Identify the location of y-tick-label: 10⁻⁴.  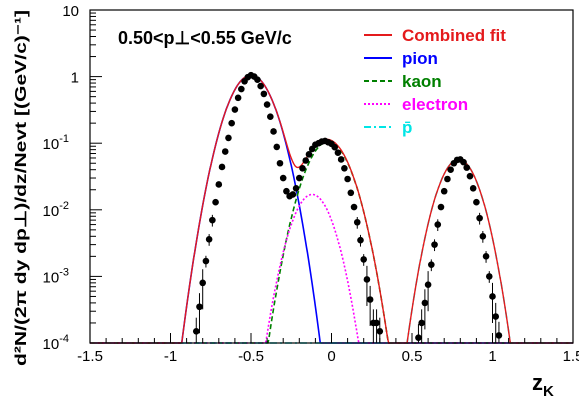
(56, 343).